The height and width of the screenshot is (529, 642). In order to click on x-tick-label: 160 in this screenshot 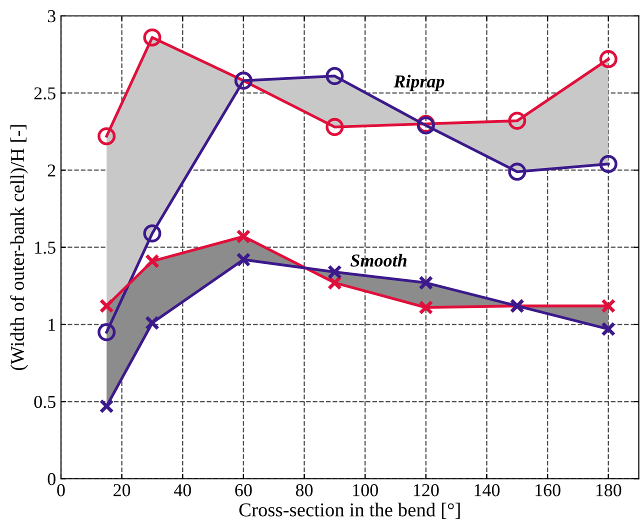, I will do `click(548, 490)`.